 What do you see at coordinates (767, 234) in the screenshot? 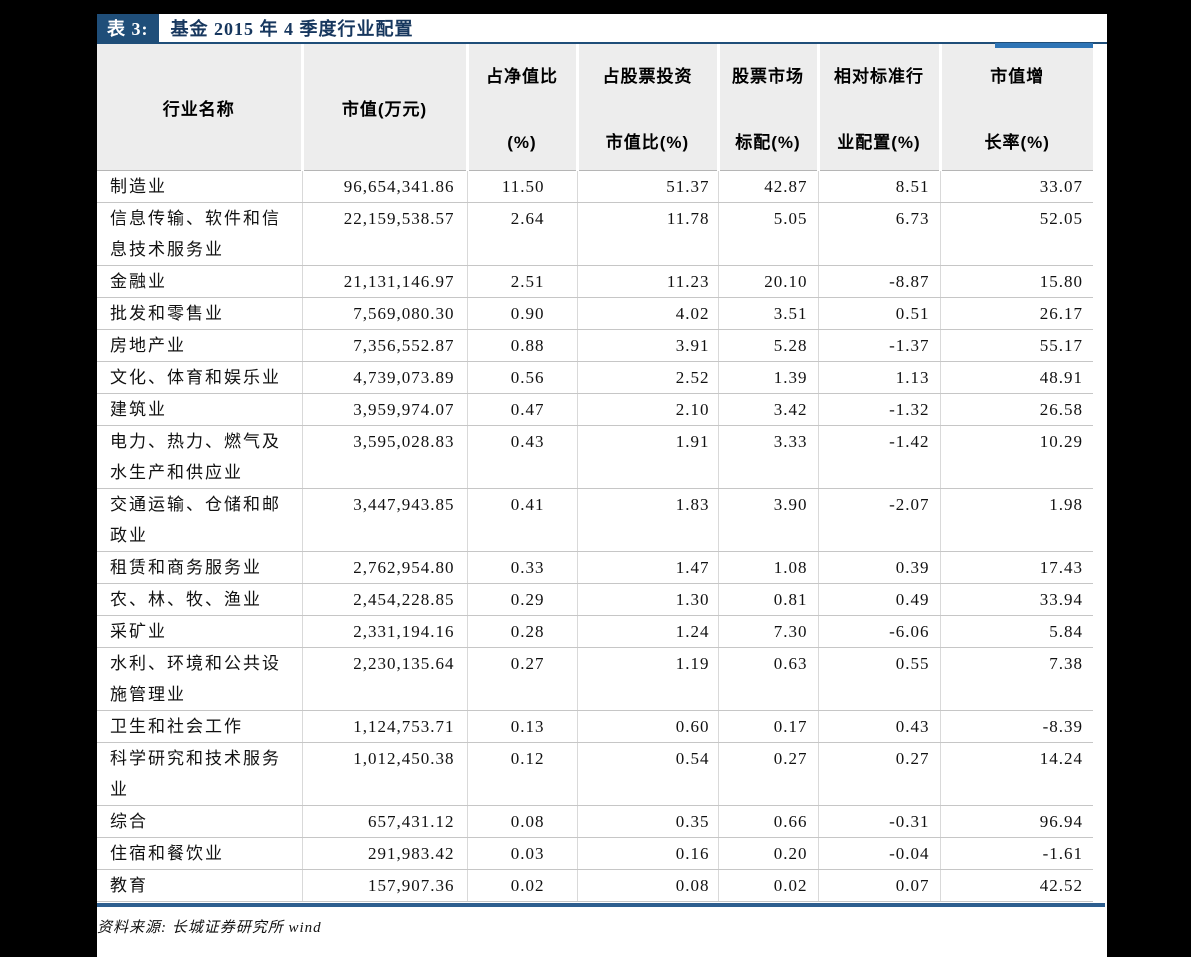
I see `value-cell: 5.05` at bounding box center [767, 234].